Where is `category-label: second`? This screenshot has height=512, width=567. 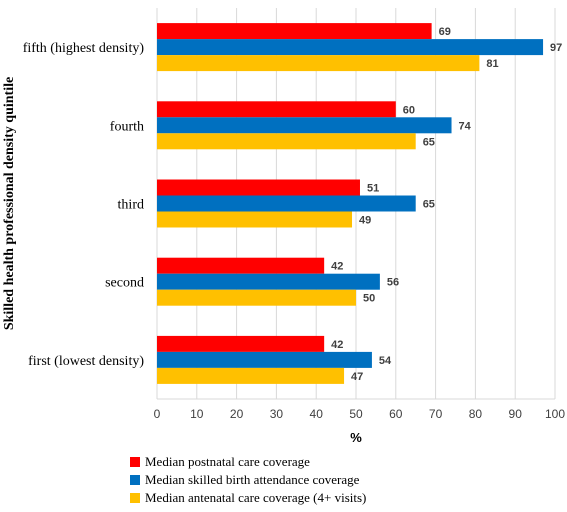
category-label: second is located at coordinates (124, 283).